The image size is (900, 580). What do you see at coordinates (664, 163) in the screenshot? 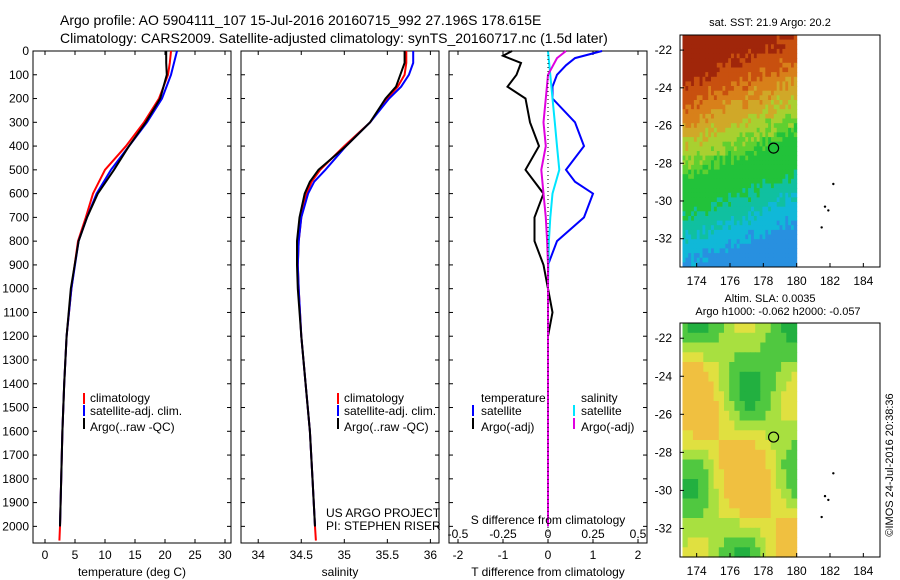
I see `map-lat-label: -28` at bounding box center [664, 163].